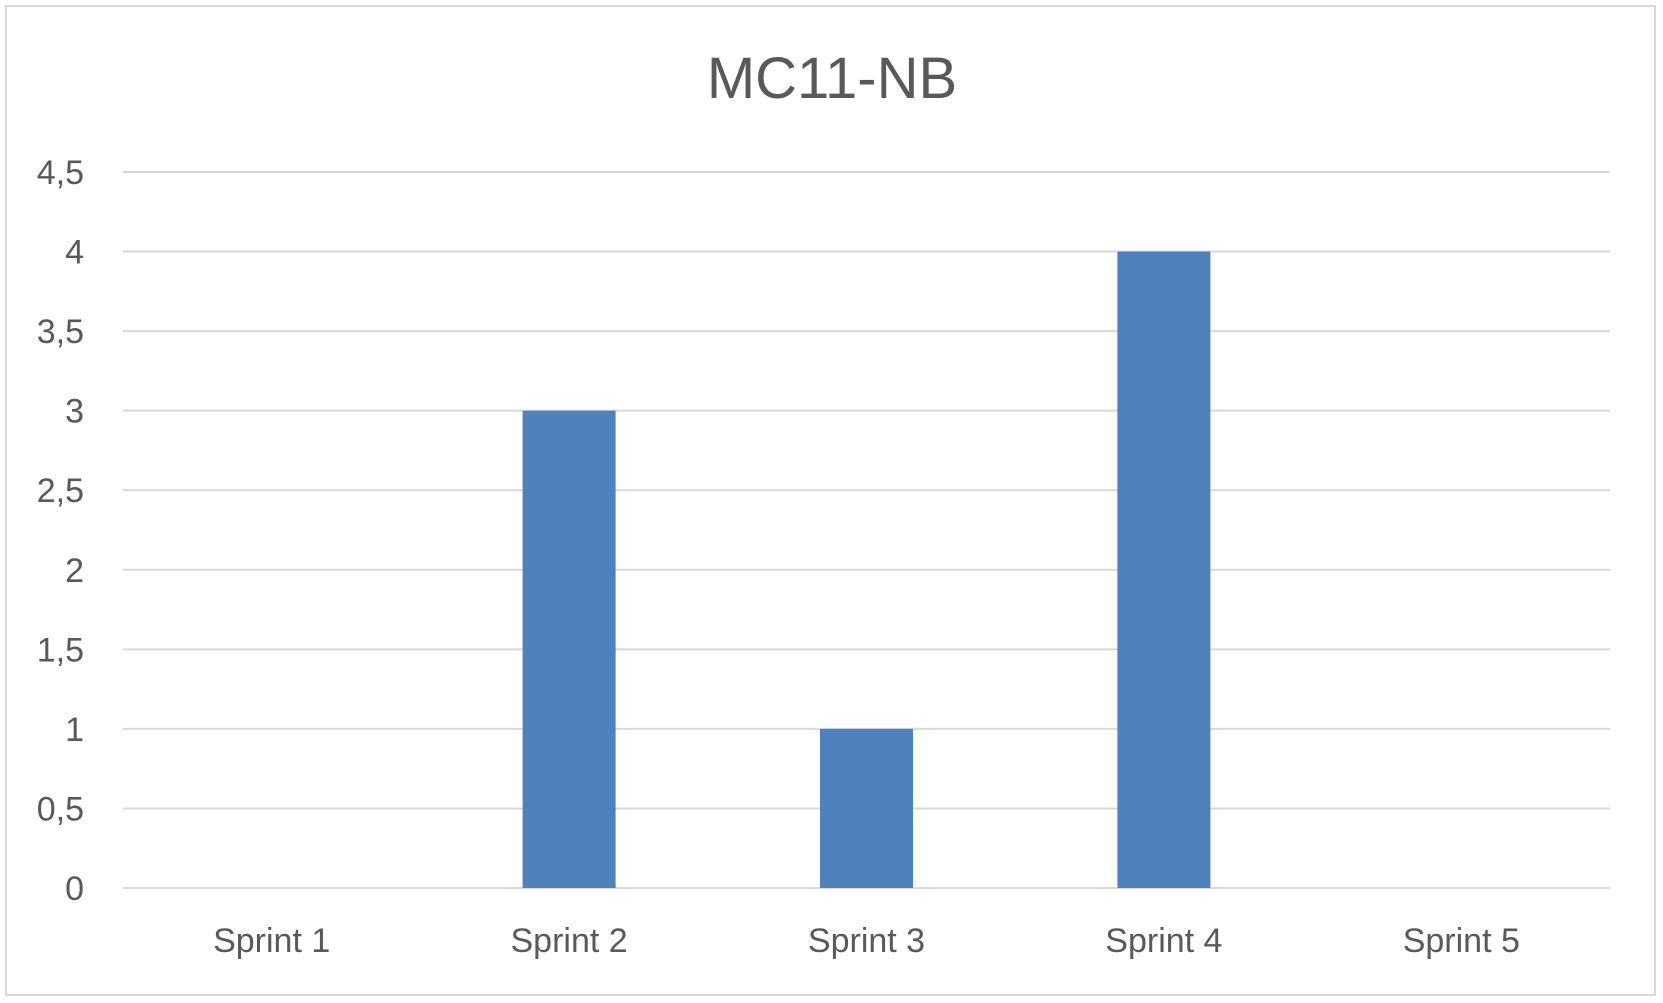 The height and width of the screenshot is (1003, 1663). What do you see at coordinates (60, 332) in the screenshot?
I see `y-tick-label: 3,5` at bounding box center [60, 332].